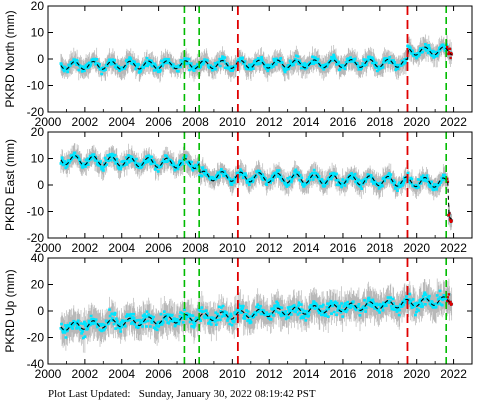 This screenshot has width=481, height=404. What do you see at coordinates (89, 394) in the screenshot?
I see `updated-label: Plot Last Updated:` at bounding box center [89, 394].